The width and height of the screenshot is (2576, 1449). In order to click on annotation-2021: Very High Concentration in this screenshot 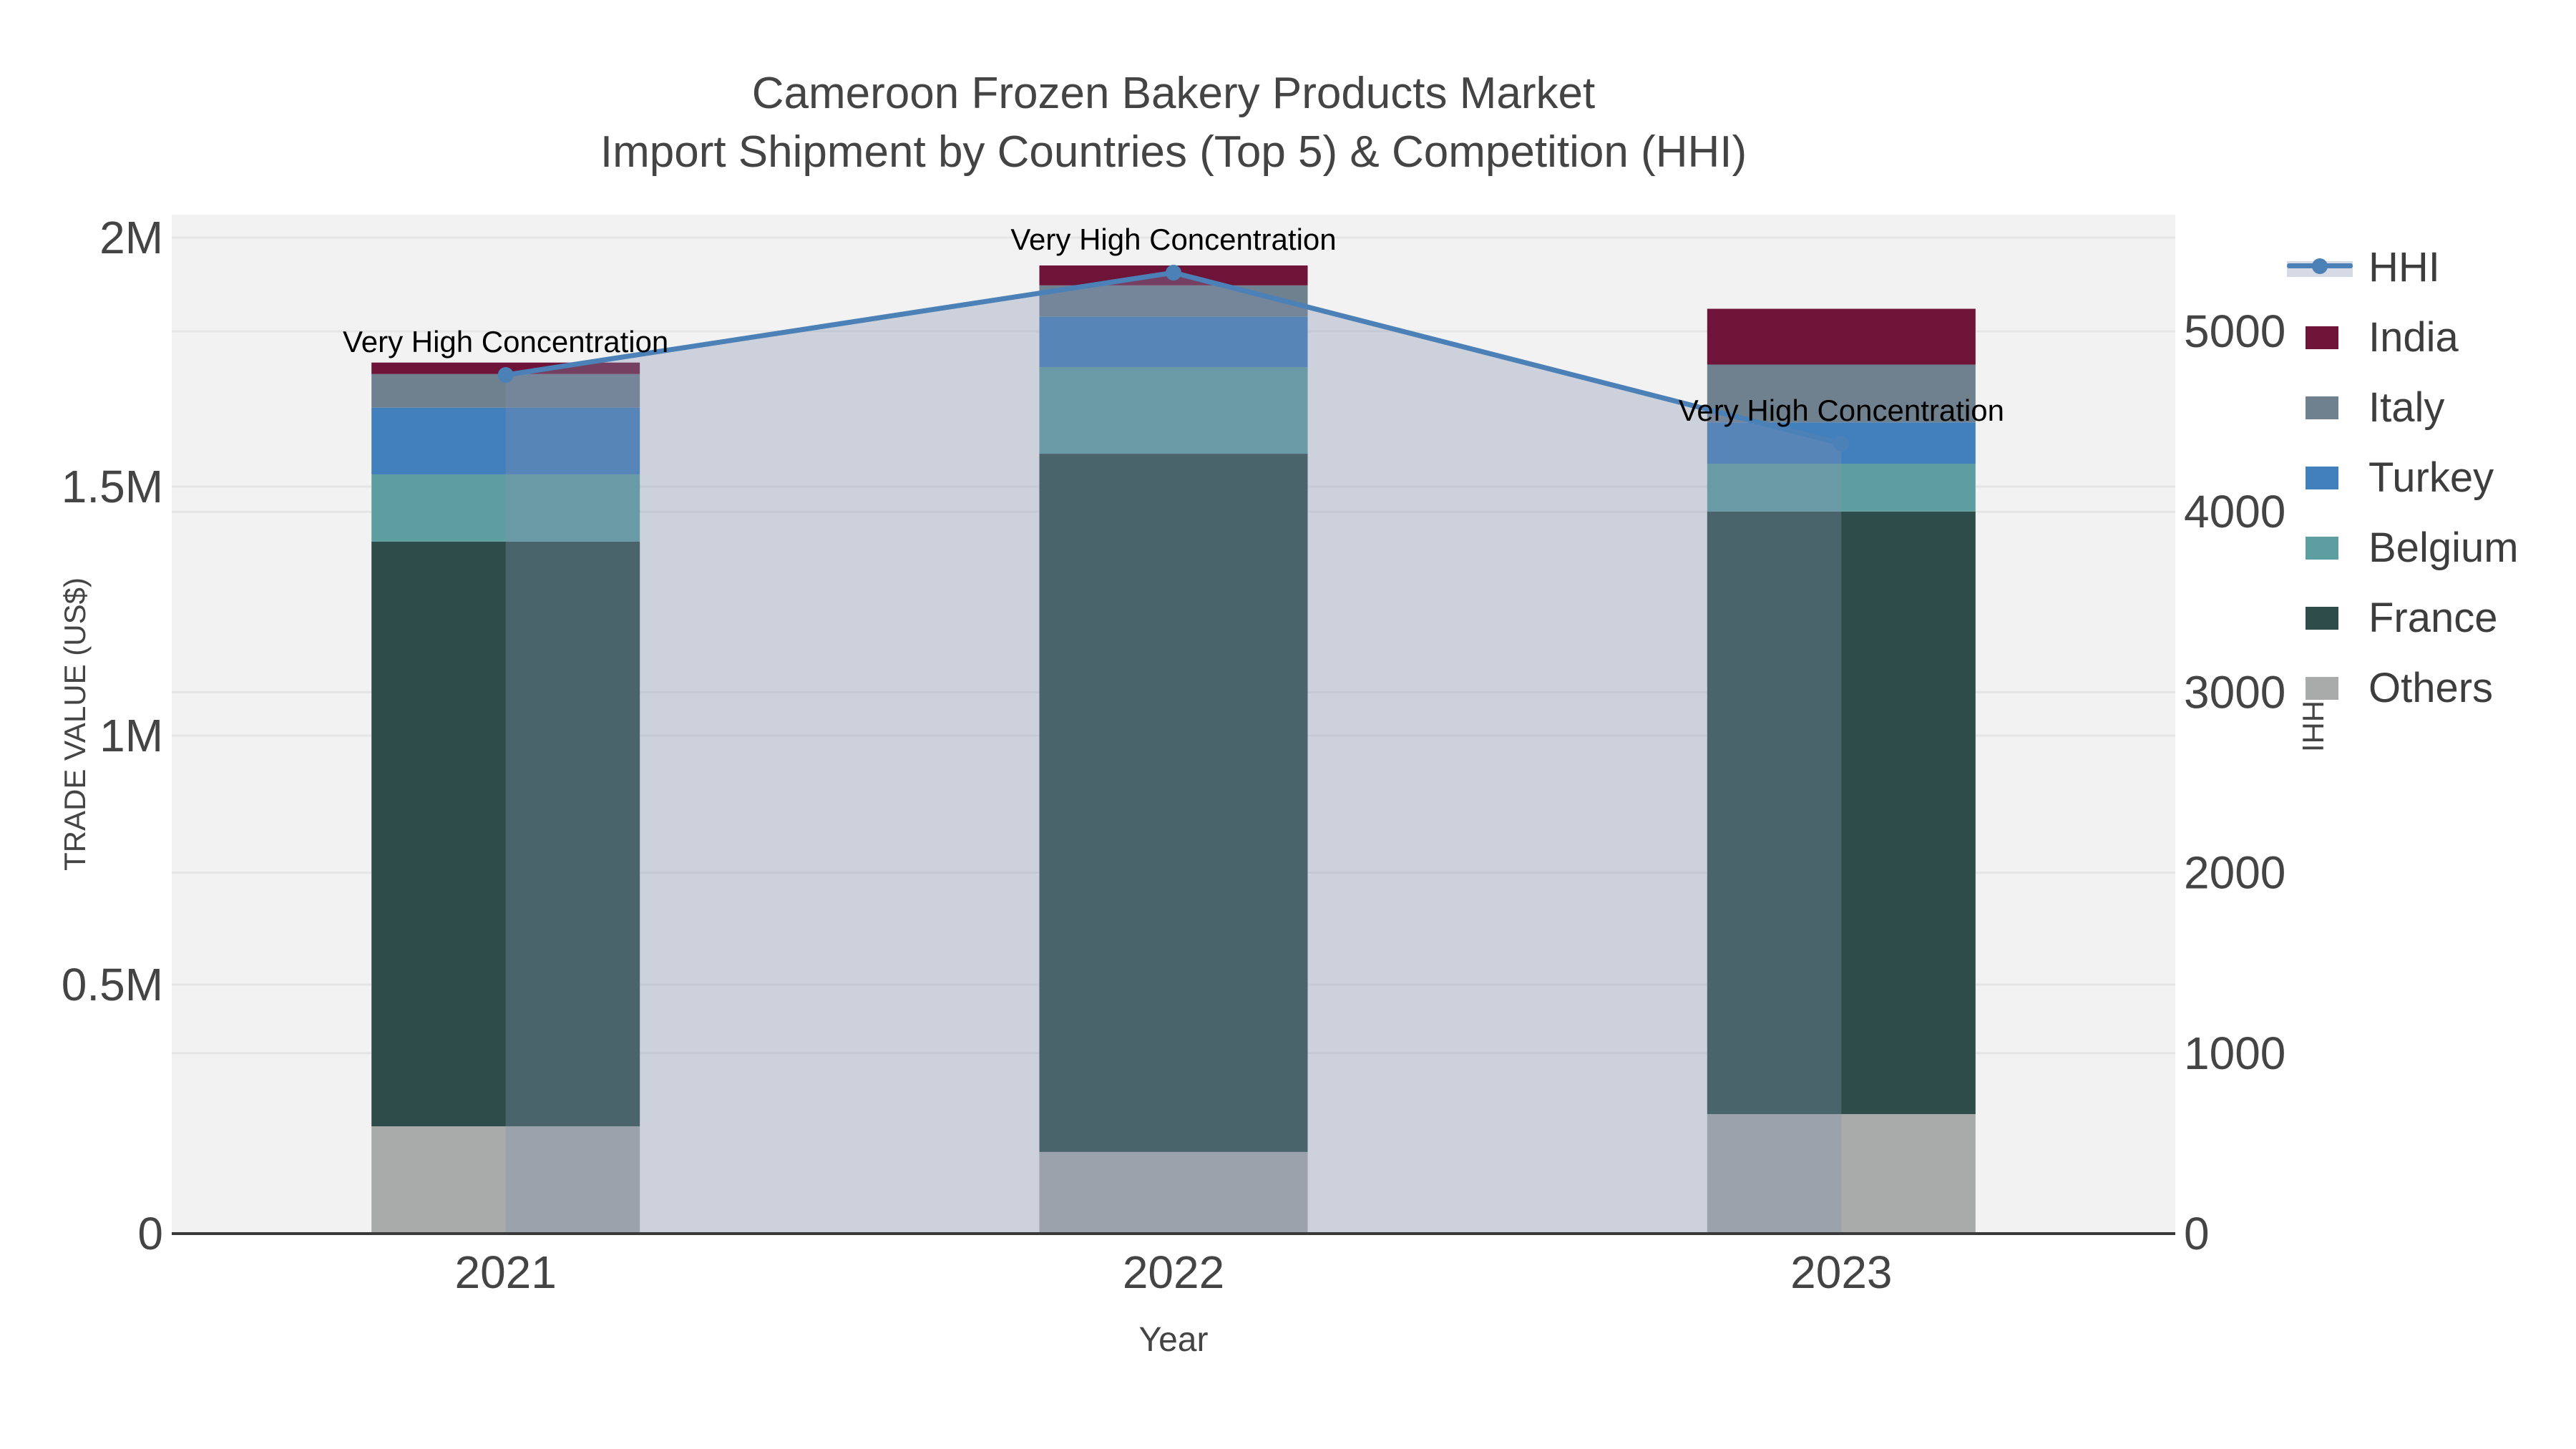, I will do `click(505, 341)`.